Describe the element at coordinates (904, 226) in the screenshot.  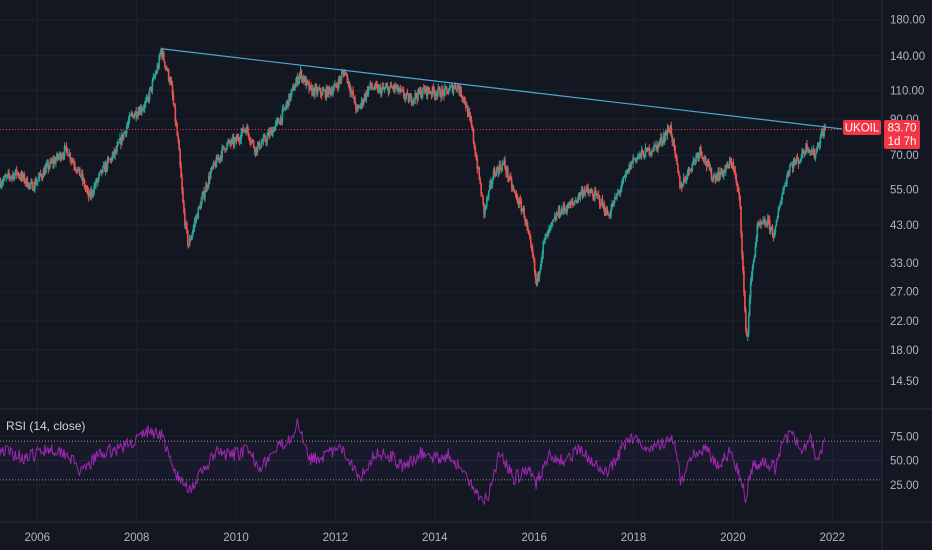
I see `price-tick-label: 43.00` at that location.